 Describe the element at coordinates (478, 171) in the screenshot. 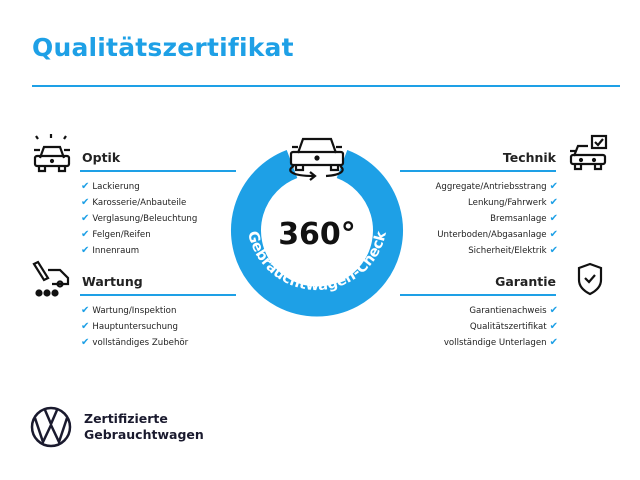

I see `technik-divider` at that location.